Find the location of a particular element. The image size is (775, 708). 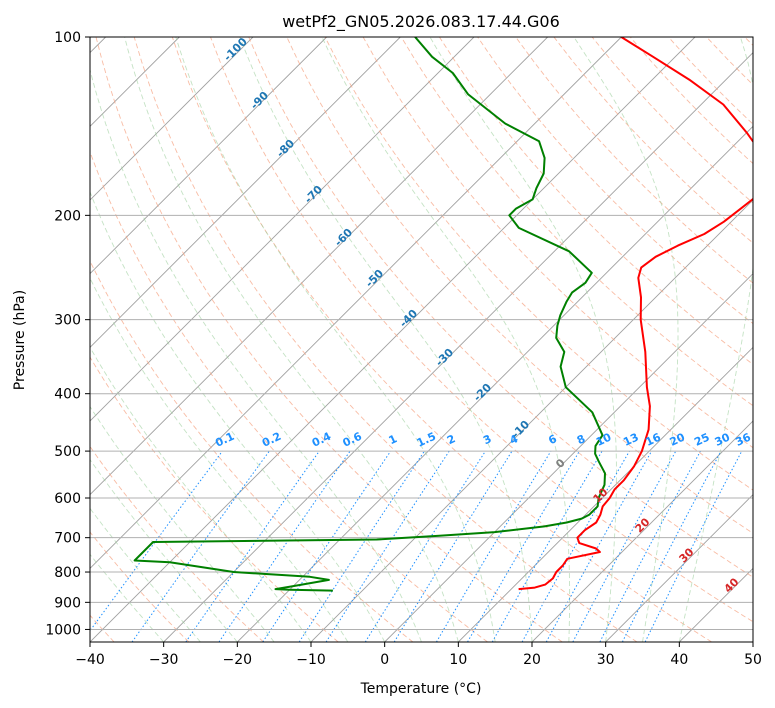

x-axis-label: Temperature (°C) is located at coordinates (421, 689).